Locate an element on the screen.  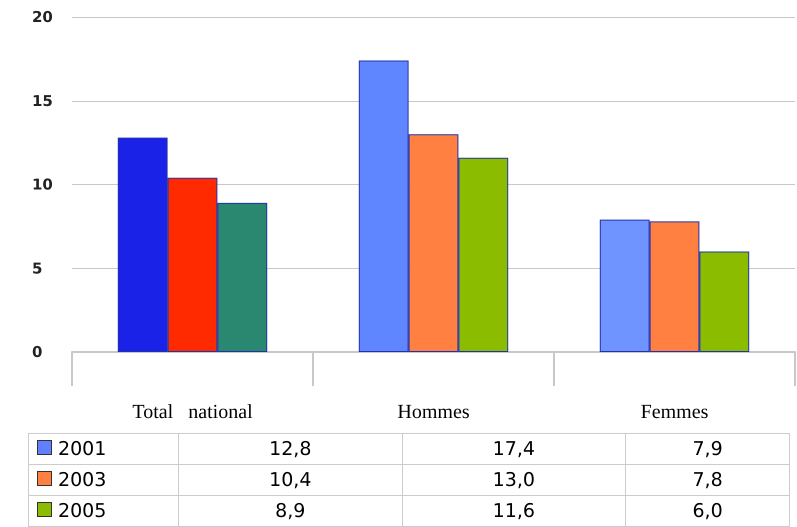
y-tick-label: 0 is located at coordinates (37, 352).